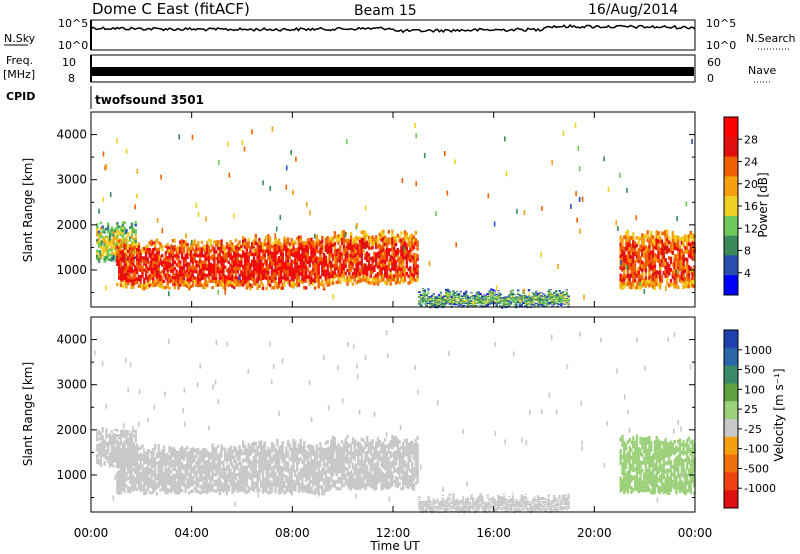  Describe the element at coordinates (69, 62) in the screenshot. I see `freq-tick-top: 10` at that location.